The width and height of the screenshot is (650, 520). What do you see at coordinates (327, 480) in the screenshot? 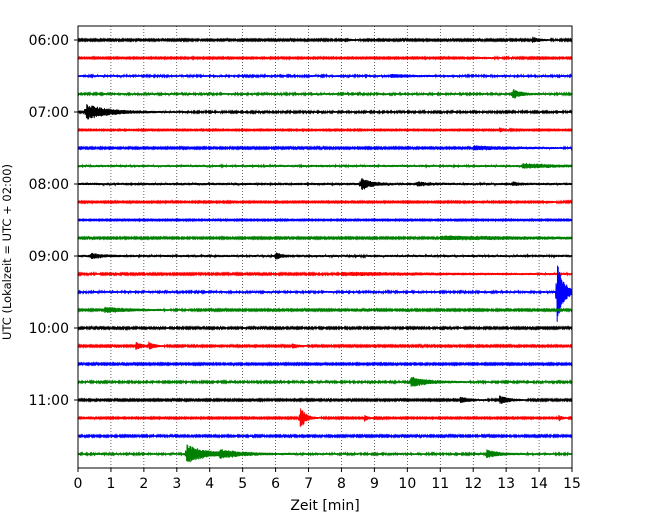
I see `x-axis: 0 1 2 3 4 5 6 7 8 9 10 11 12 13 14 15` at bounding box center [327, 480].